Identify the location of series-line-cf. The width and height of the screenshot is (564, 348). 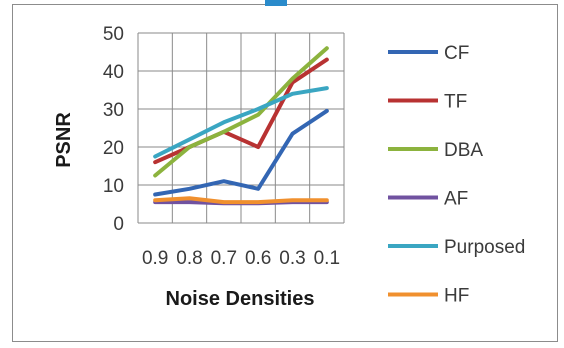
(241, 152).